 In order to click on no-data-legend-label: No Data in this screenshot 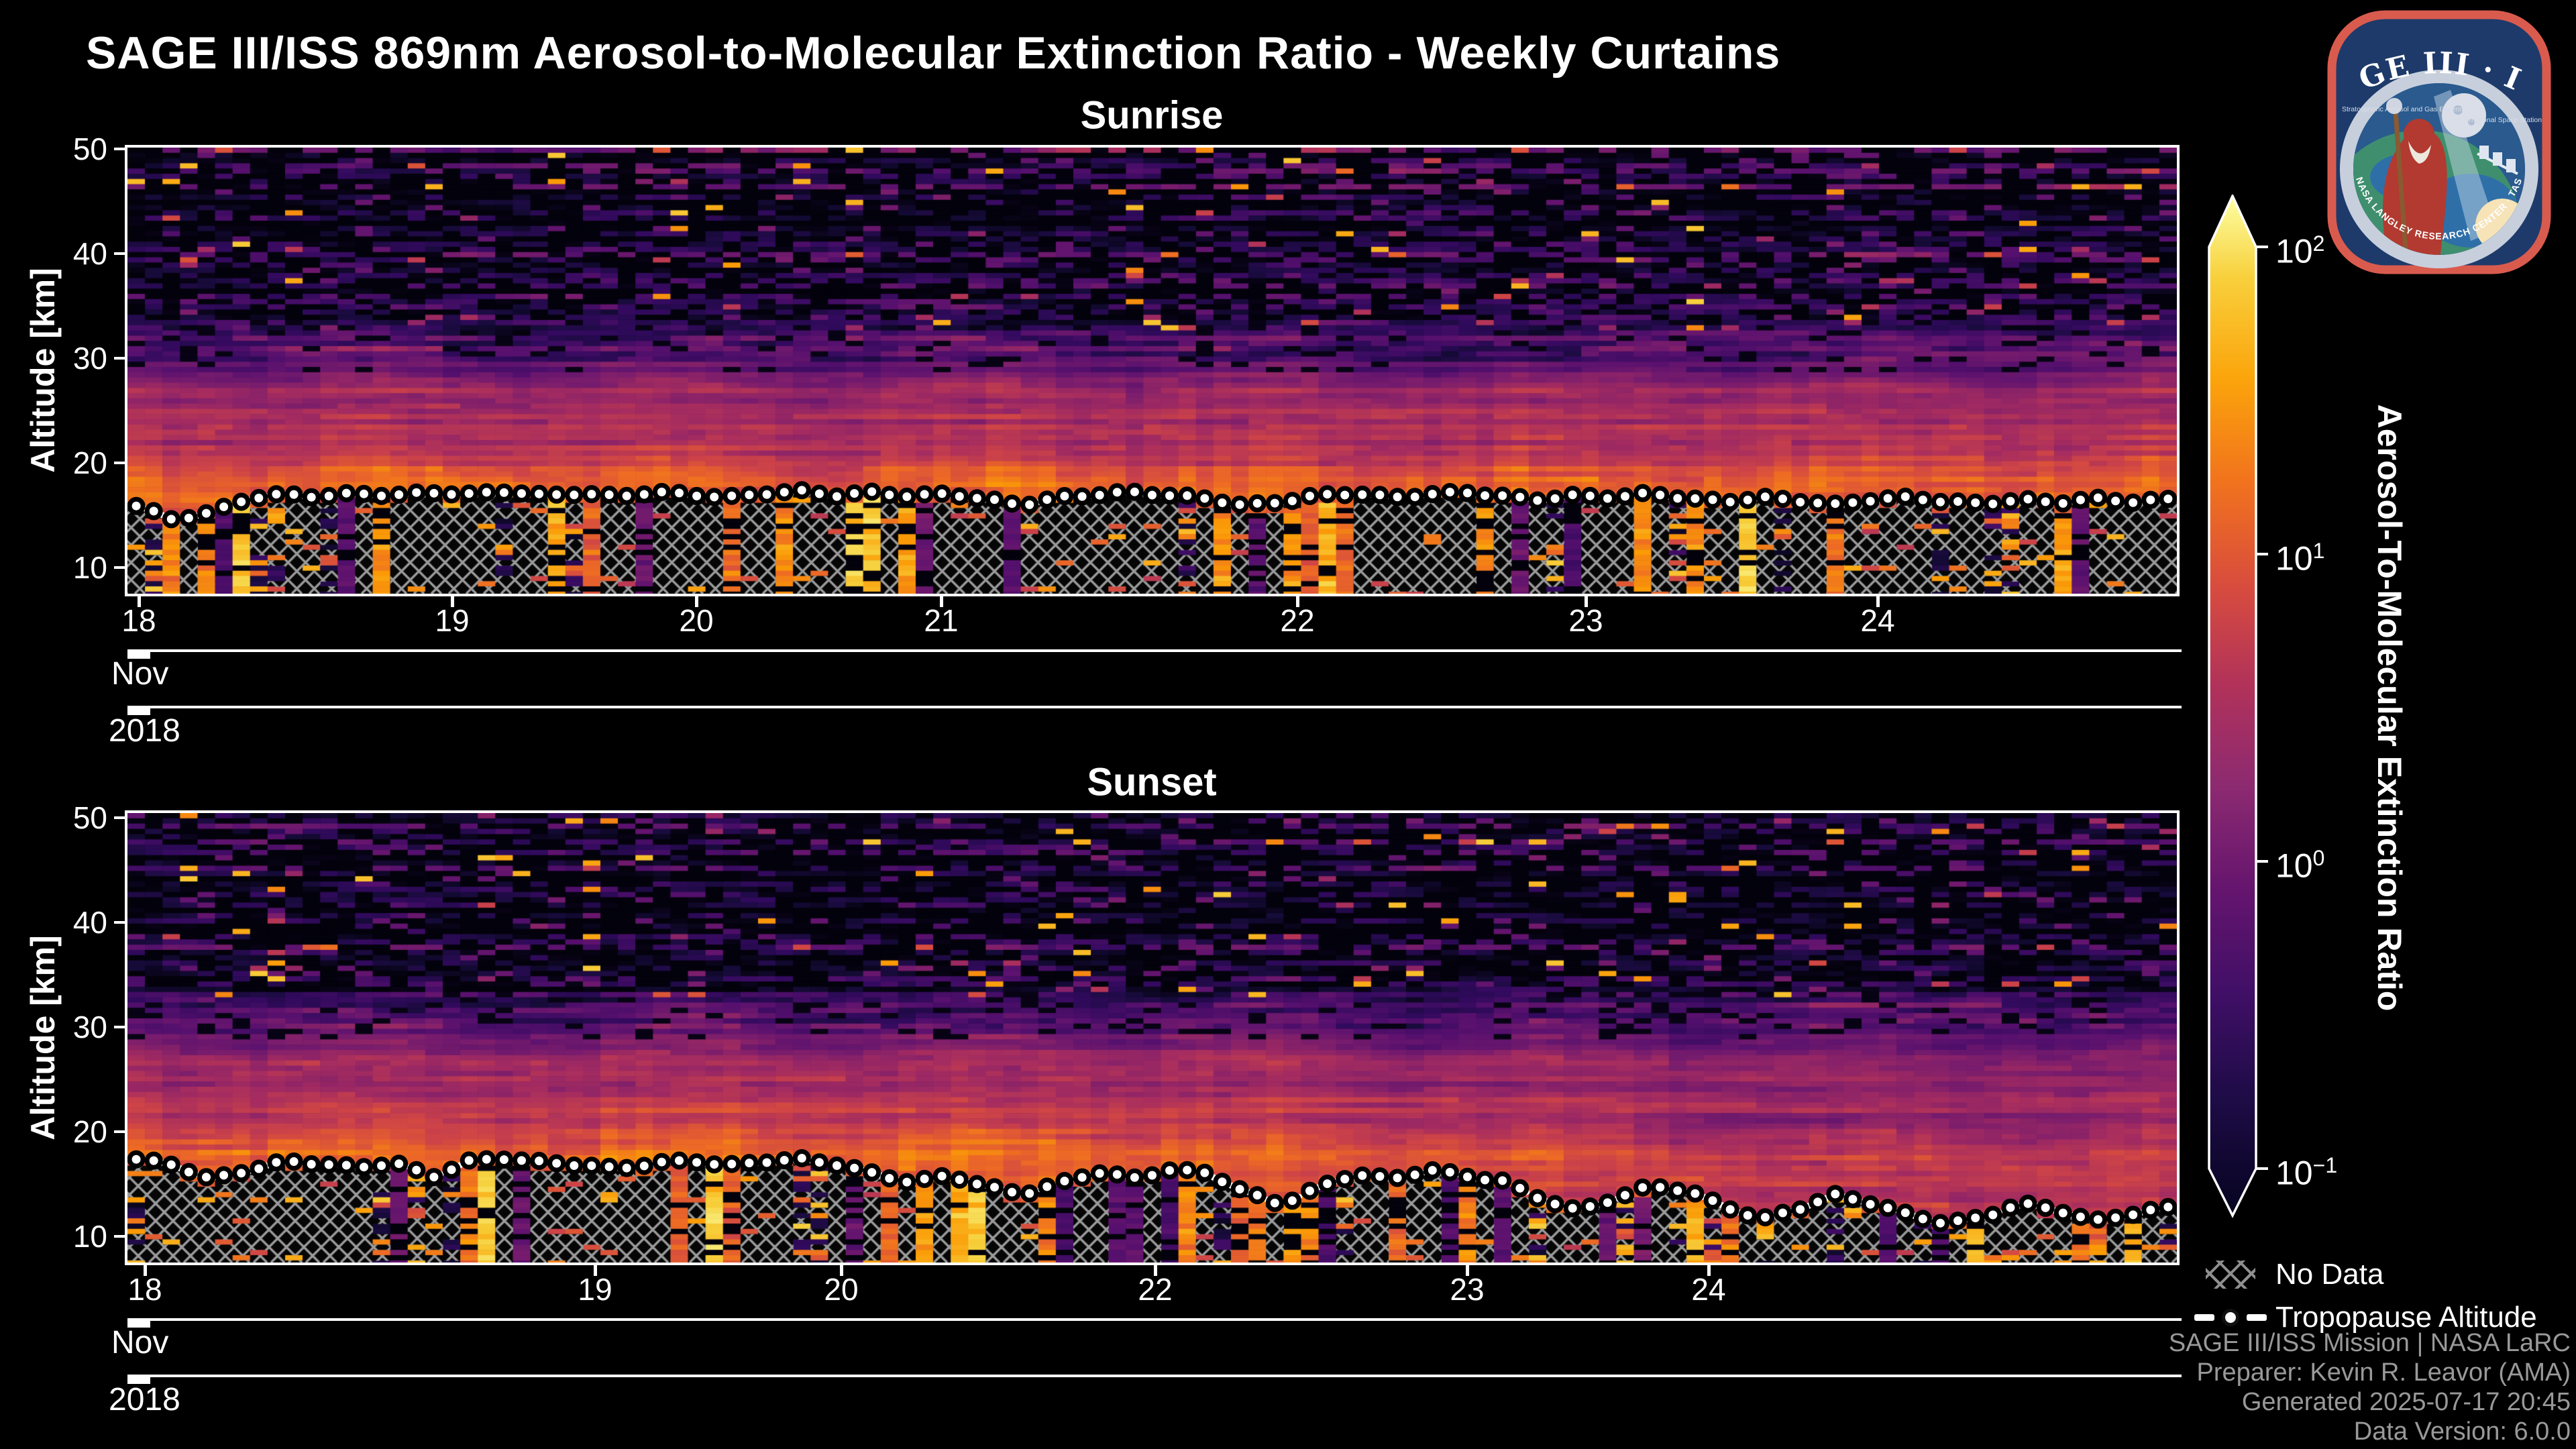, I will do `click(2329, 1274)`.